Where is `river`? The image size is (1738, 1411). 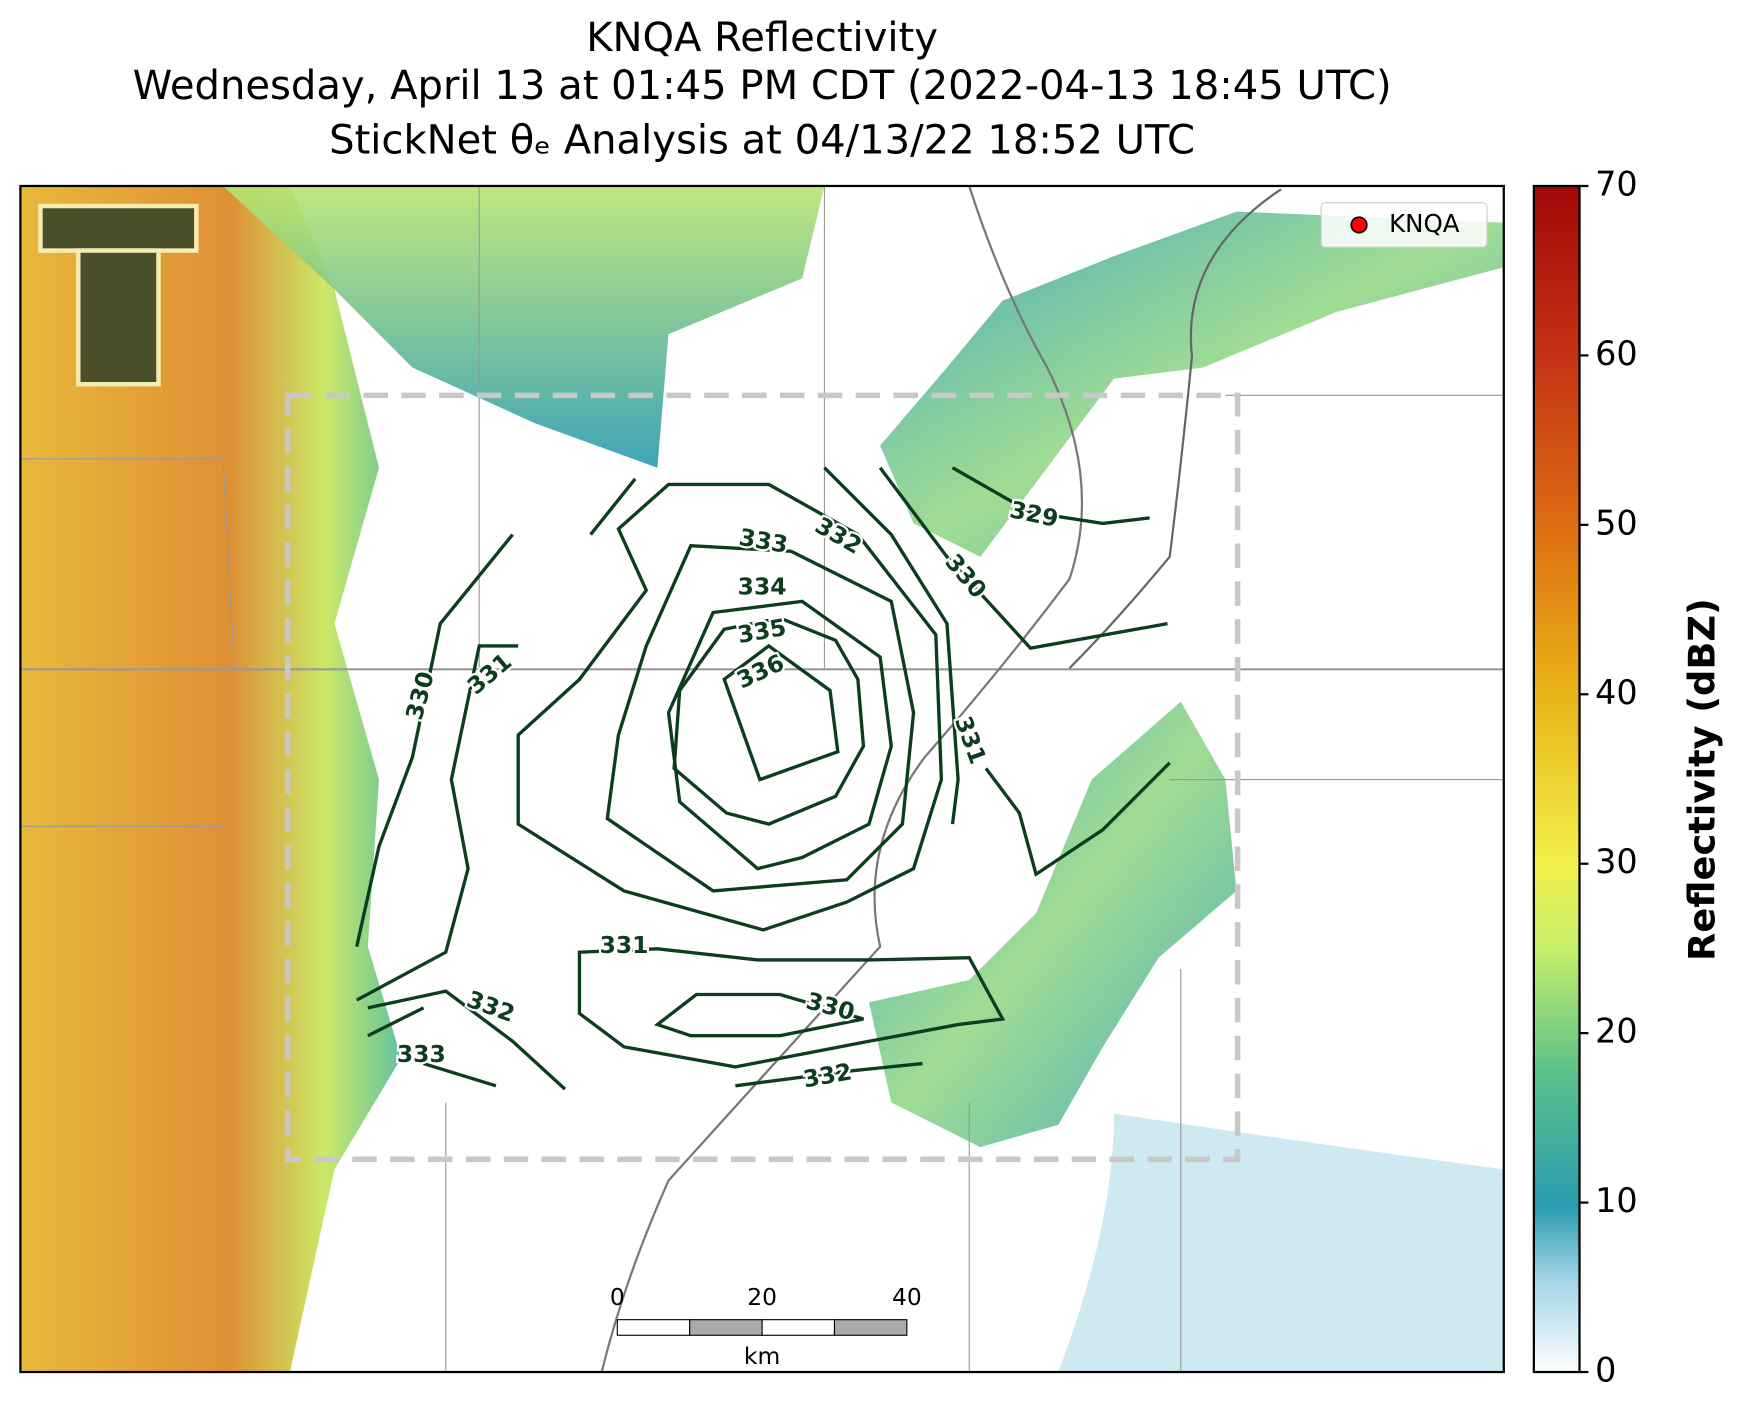 river is located at coordinates (1175, 428).